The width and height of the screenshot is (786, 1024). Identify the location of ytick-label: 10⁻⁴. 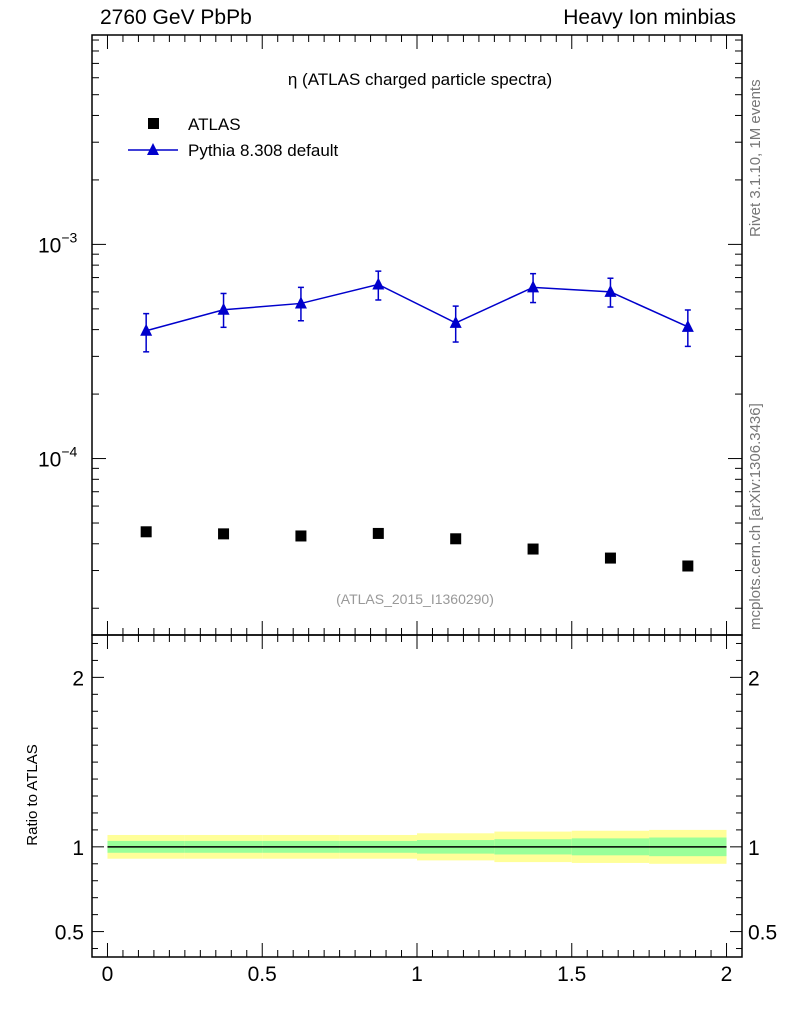
(58, 458).